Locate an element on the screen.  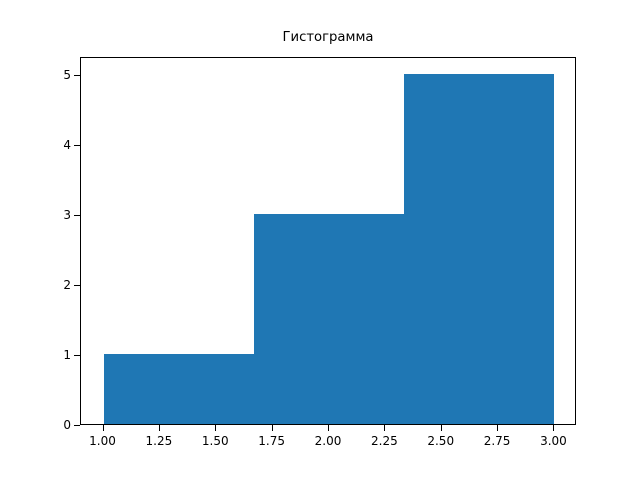
x-tick-label: 1.50 is located at coordinates (215, 441).